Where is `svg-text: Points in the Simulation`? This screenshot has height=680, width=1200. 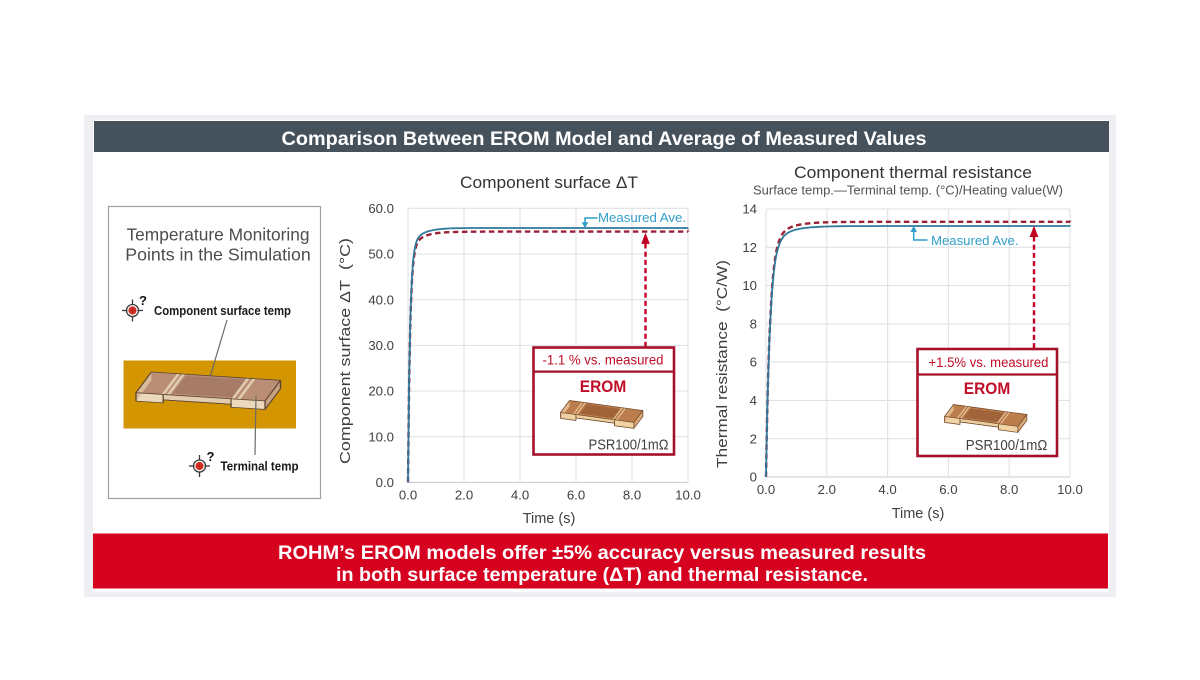 svg-text: Points in the Simulation is located at coordinates (218, 255).